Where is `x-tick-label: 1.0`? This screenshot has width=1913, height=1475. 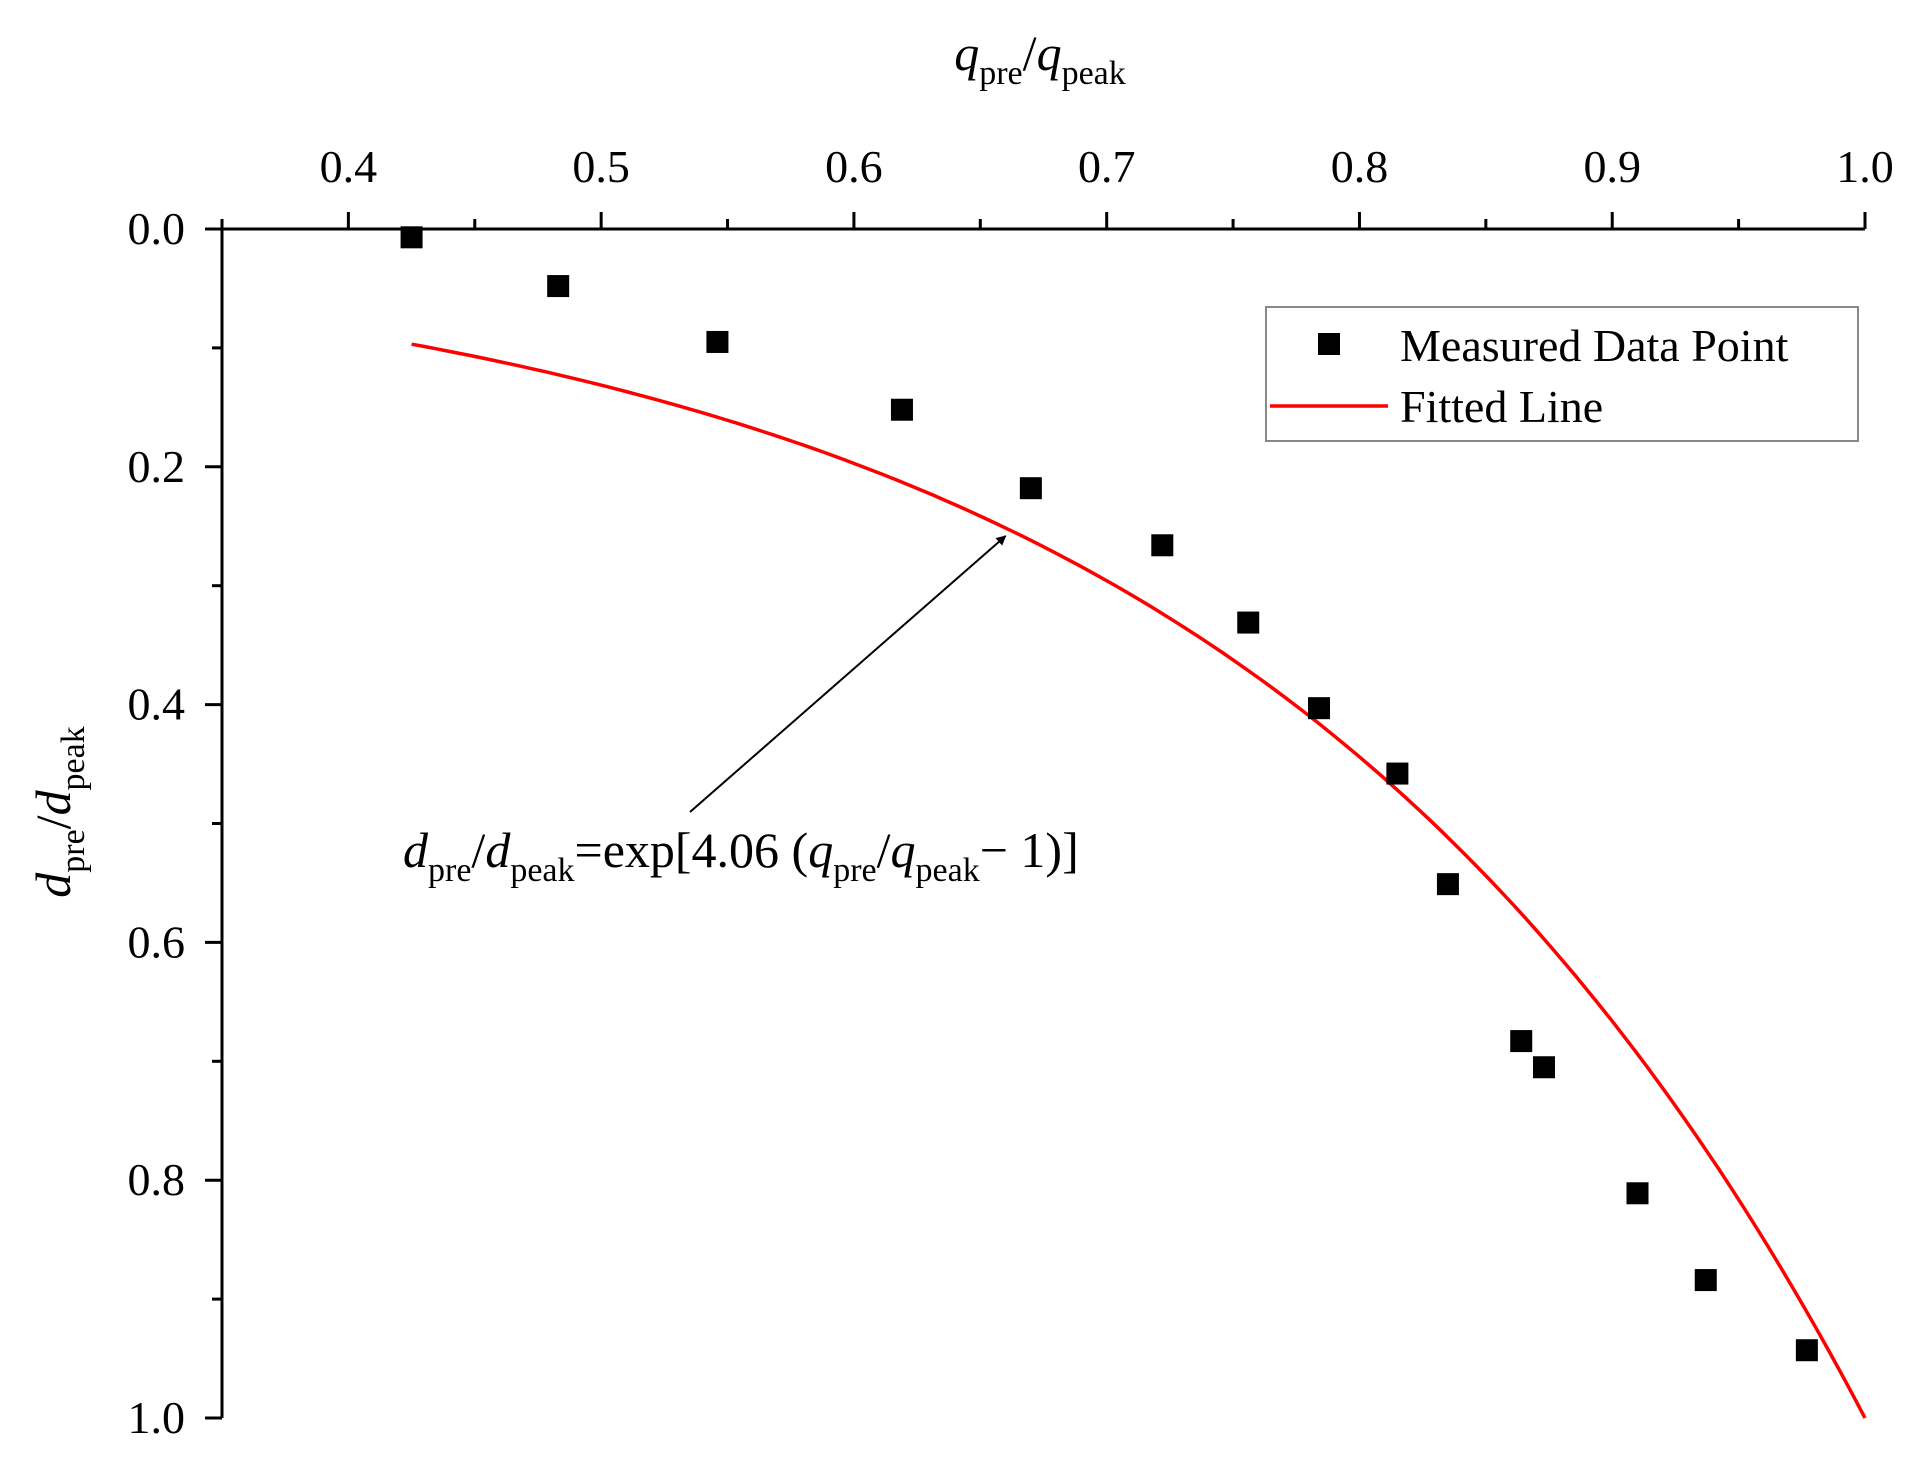 x-tick-label: 1.0 is located at coordinates (1865, 166).